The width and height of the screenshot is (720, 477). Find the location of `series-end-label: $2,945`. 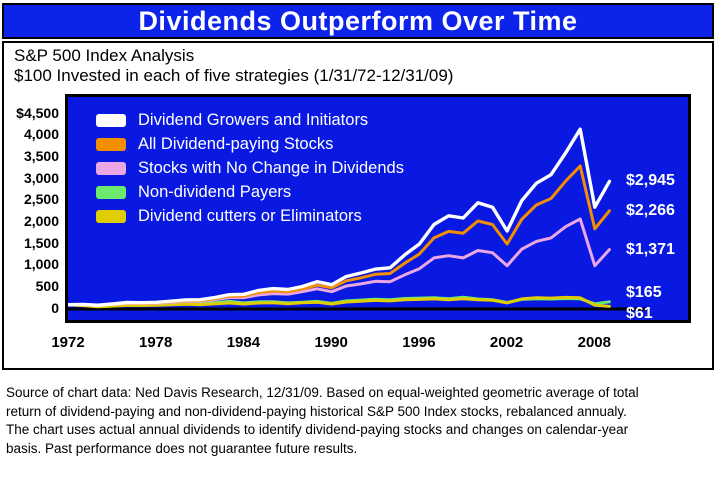

series-end-label: $2,945 is located at coordinates (650, 181).